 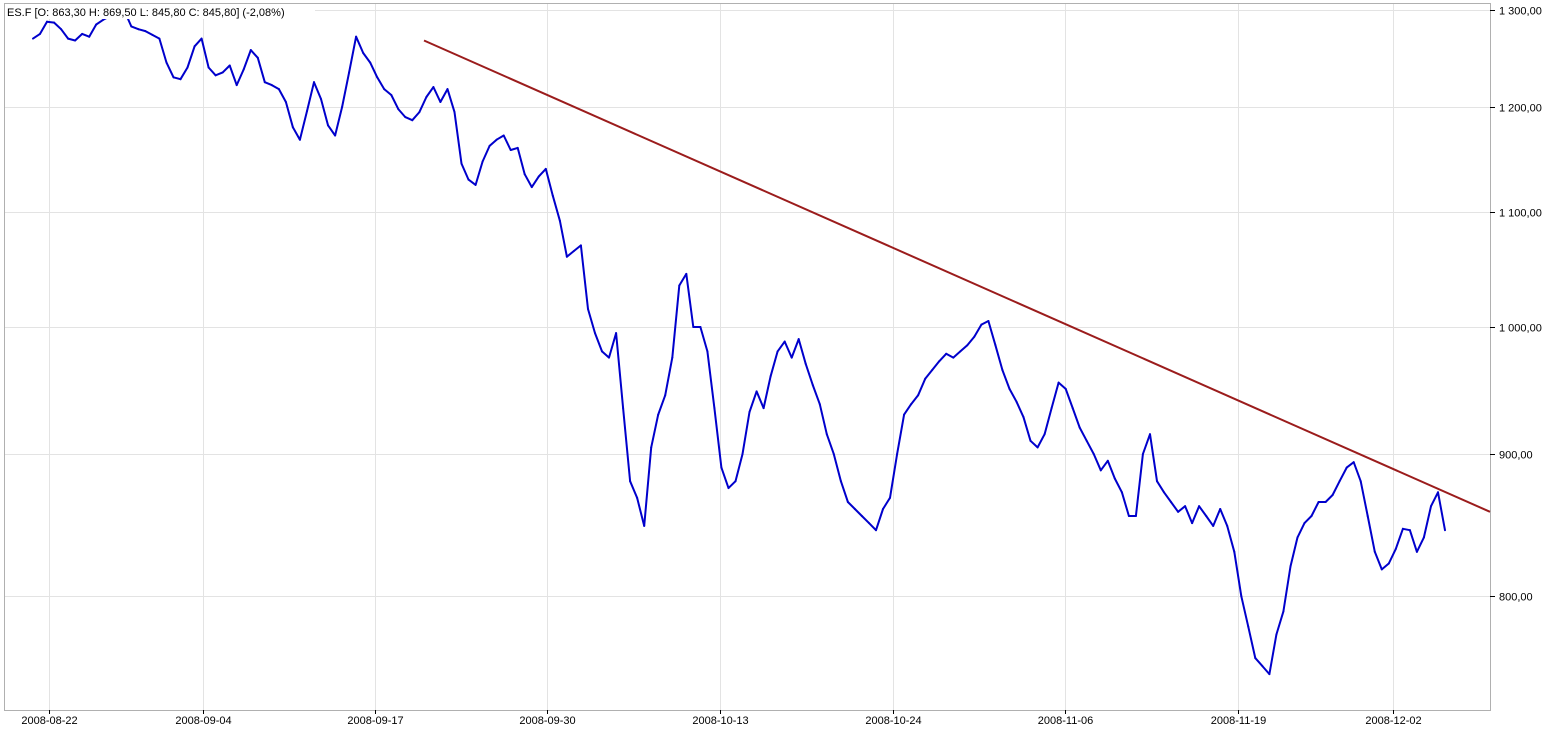 I want to click on y-tick-label: 800,00, so click(x=1516, y=598).